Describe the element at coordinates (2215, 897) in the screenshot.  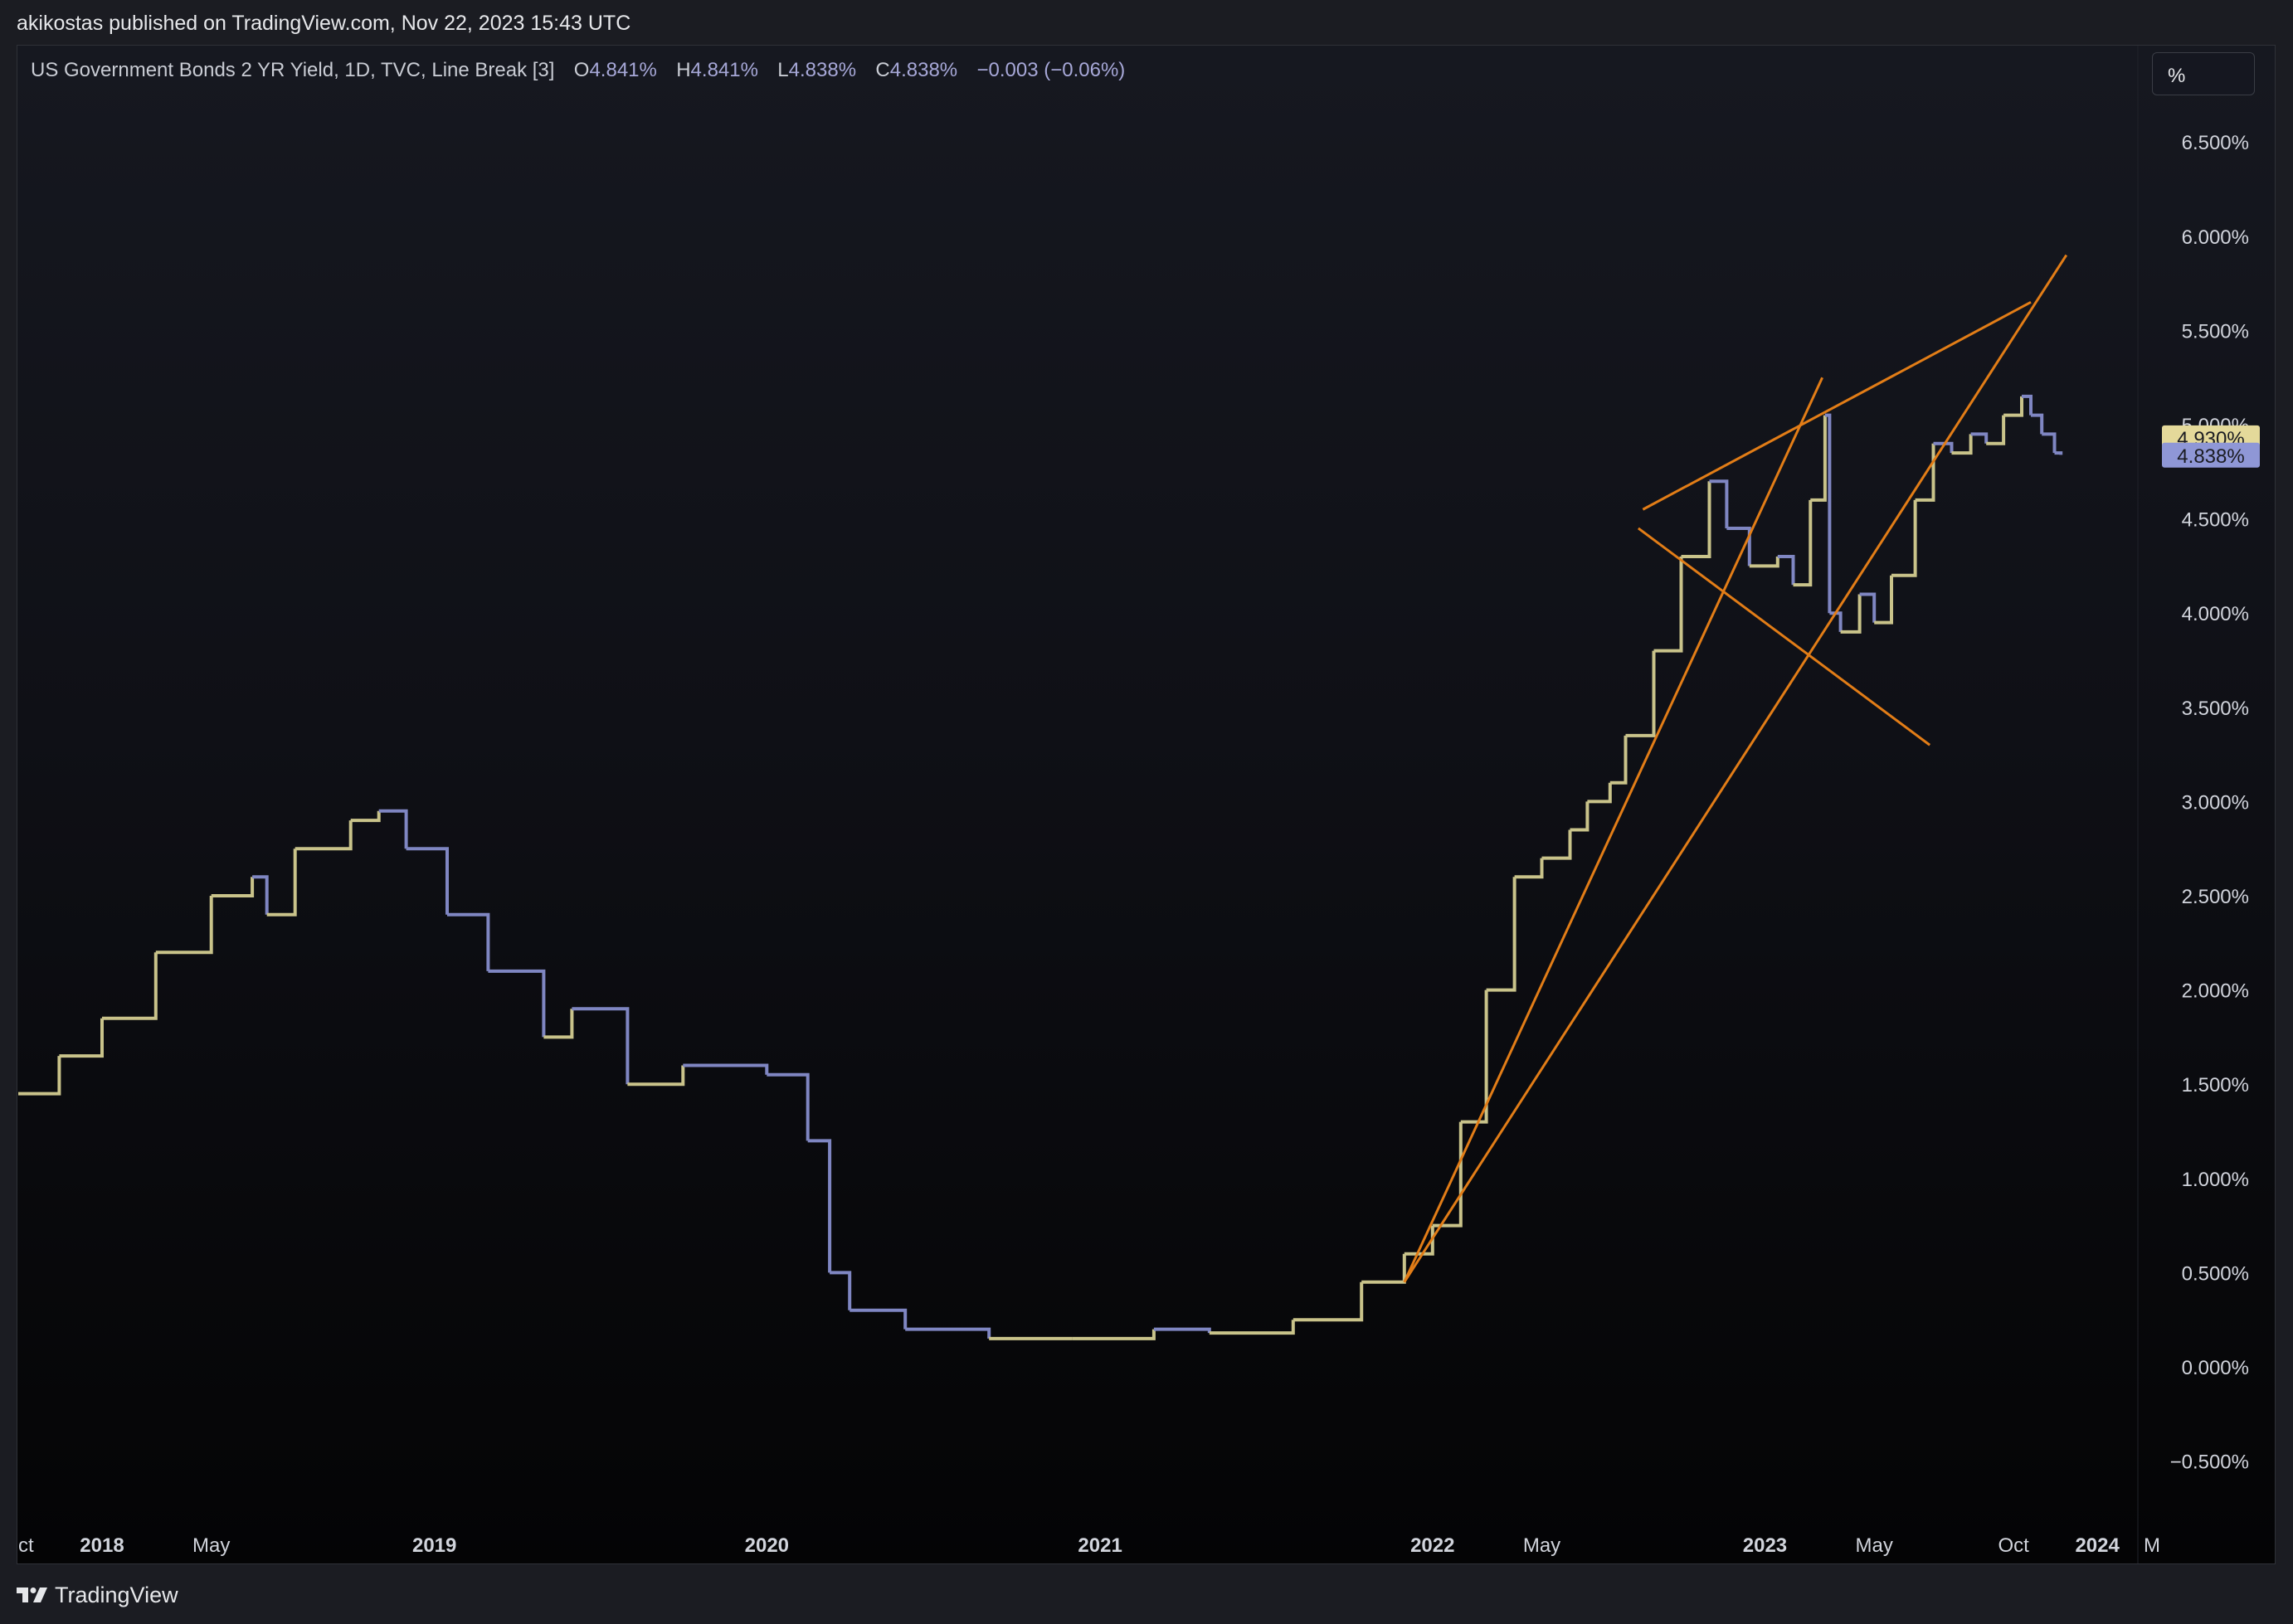
I see `y-tick-label: 2.500%` at that location.